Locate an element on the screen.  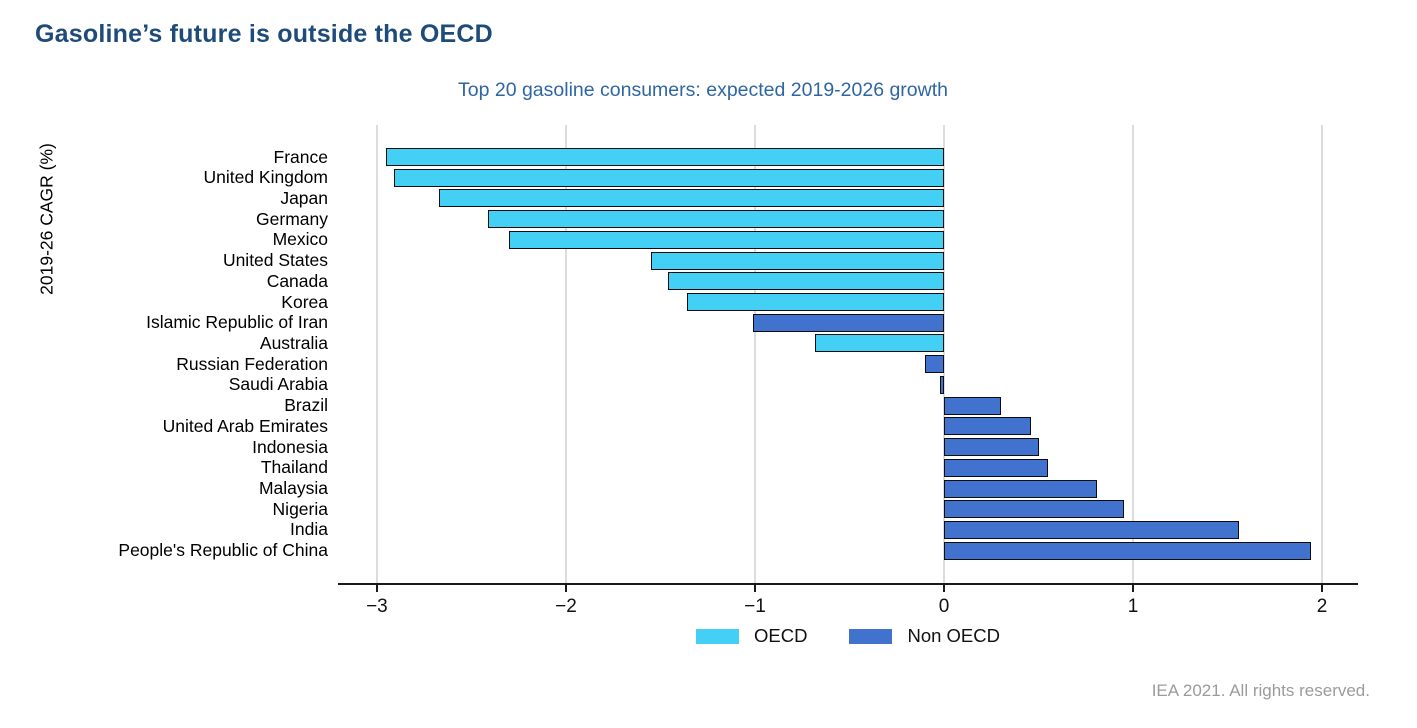
category-label: United Arab Emirates is located at coordinates (245, 425).